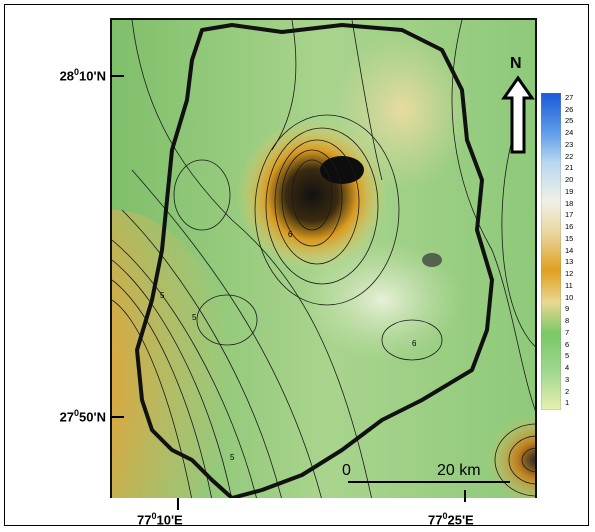 The height and width of the screenshot is (532, 595). I want to click on legend-value: 20, so click(569, 180).